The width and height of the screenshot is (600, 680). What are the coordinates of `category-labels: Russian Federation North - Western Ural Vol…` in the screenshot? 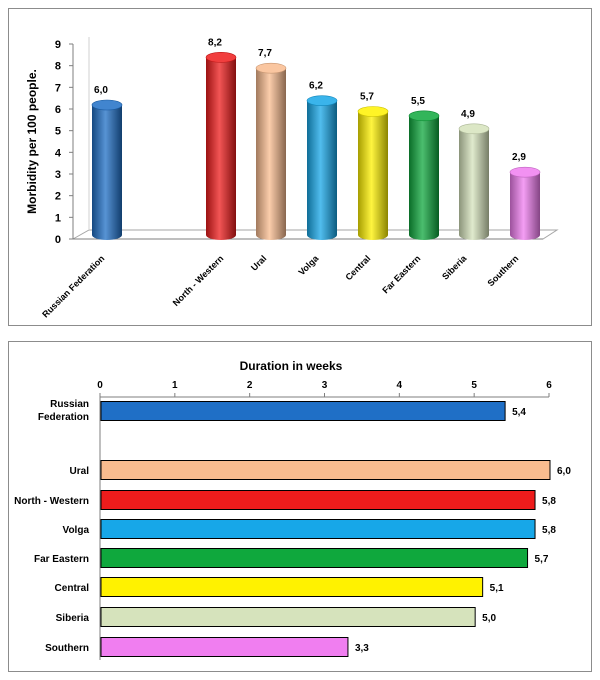 It's located at (280, 286).